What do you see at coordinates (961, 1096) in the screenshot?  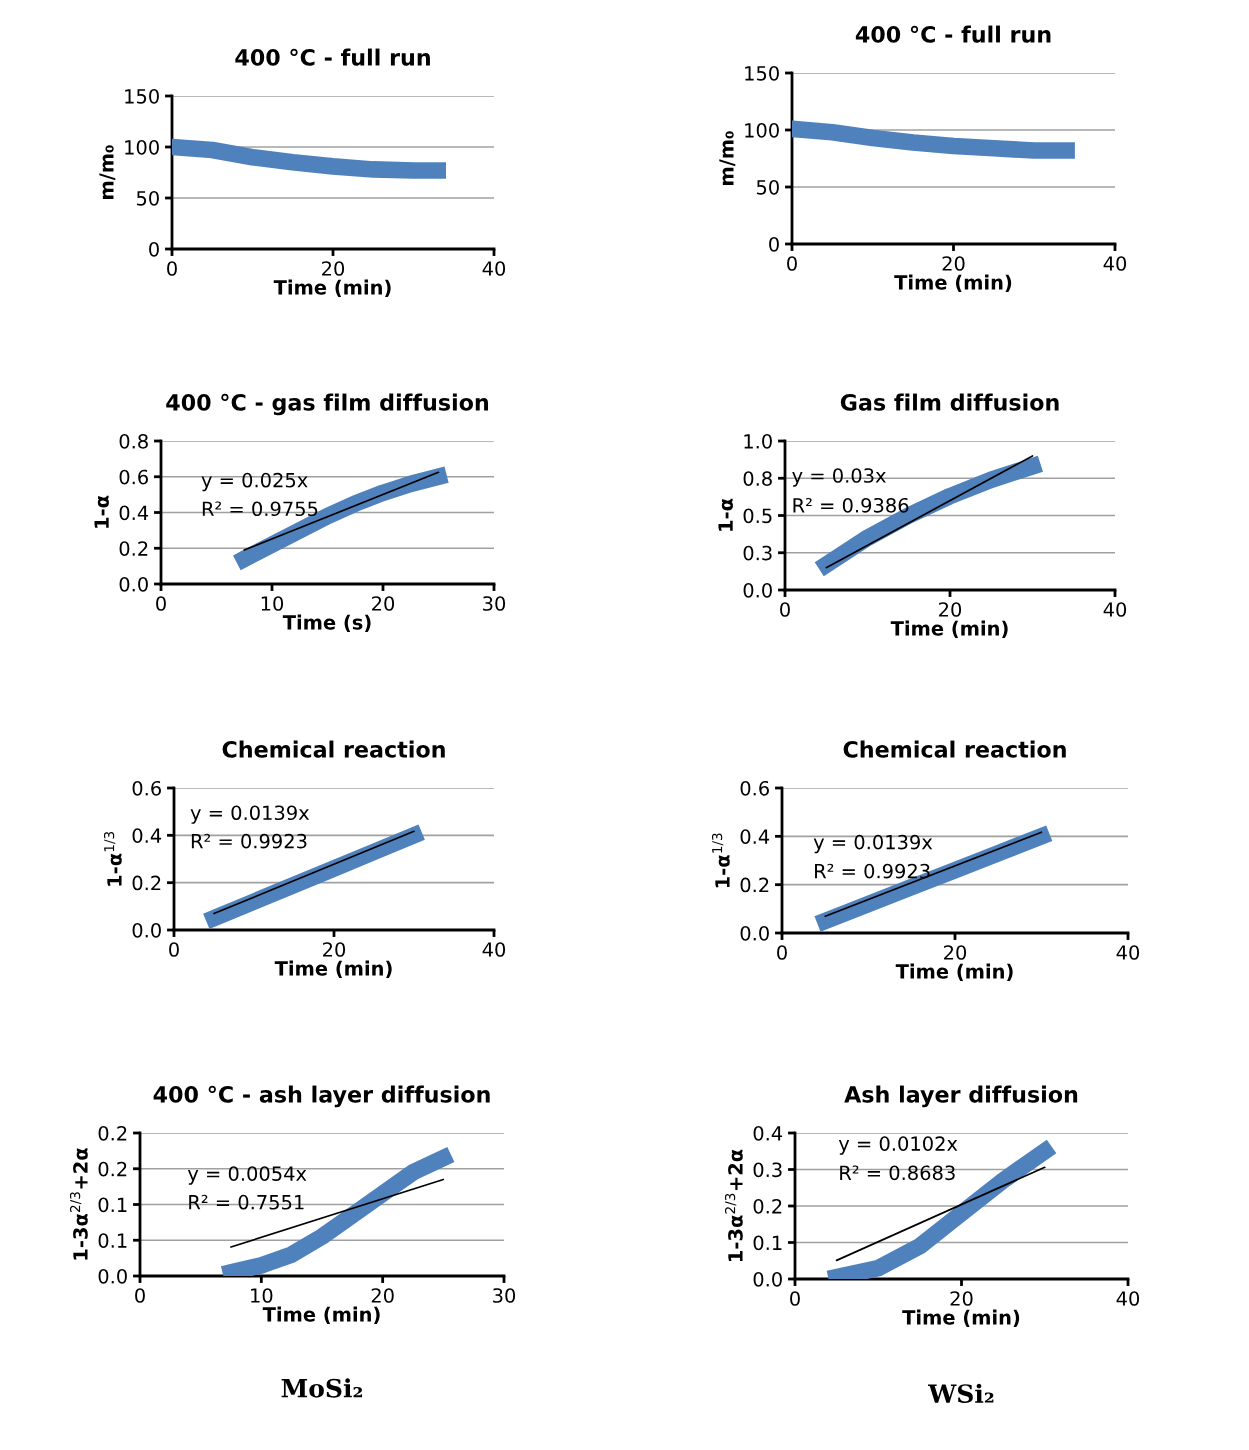 I see `chart-title: Ash layer diffusion` at bounding box center [961, 1096].